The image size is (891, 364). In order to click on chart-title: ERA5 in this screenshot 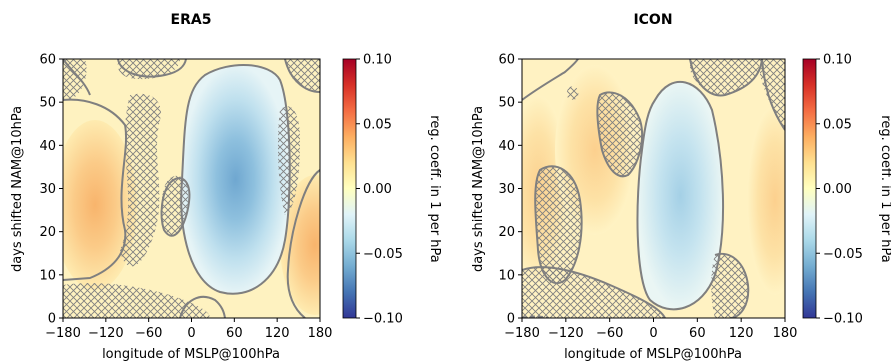, I will do `click(191, 20)`.